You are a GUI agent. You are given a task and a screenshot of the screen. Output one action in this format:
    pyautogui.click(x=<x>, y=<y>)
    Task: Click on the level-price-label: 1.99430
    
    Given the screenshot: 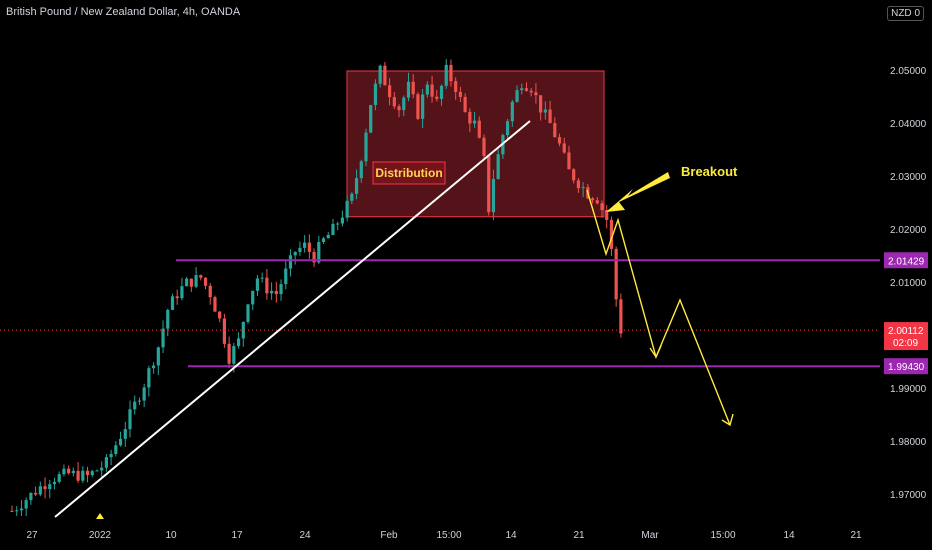 What is the action you would take?
    pyautogui.click(x=906, y=367)
    